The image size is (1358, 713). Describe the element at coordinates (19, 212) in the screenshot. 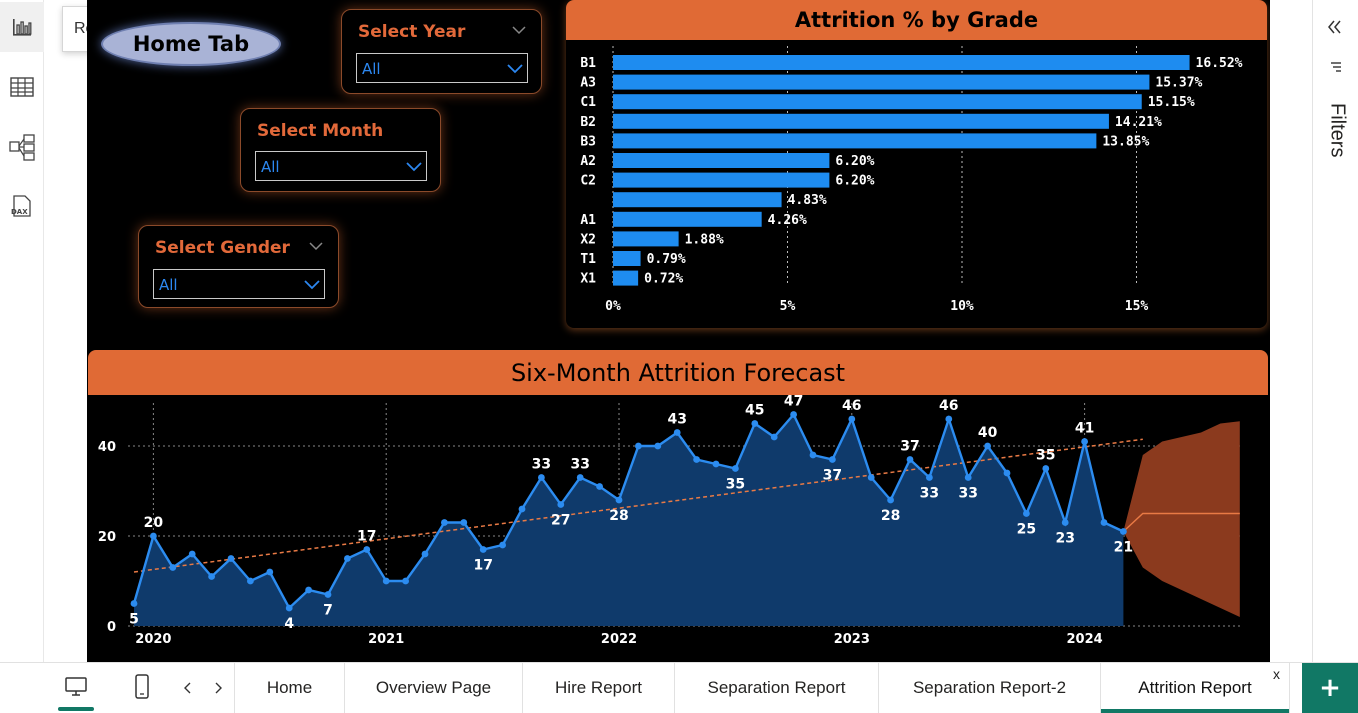

I see `svg-text: DAX` at that location.